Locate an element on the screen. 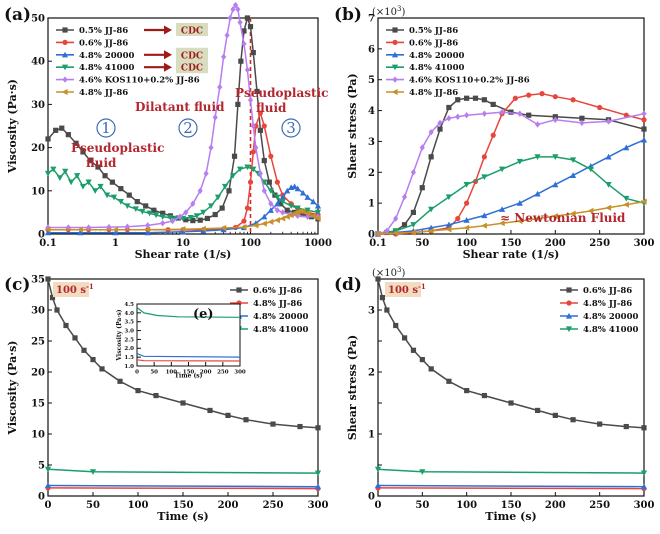  region-2-circle is located at coordinates (188, 128).